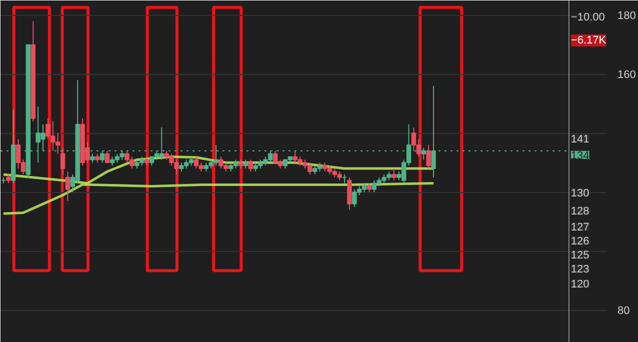 Image resolution: width=638 pixels, height=342 pixels. What do you see at coordinates (580, 256) in the screenshot?
I see `text: 125` at bounding box center [580, 256].